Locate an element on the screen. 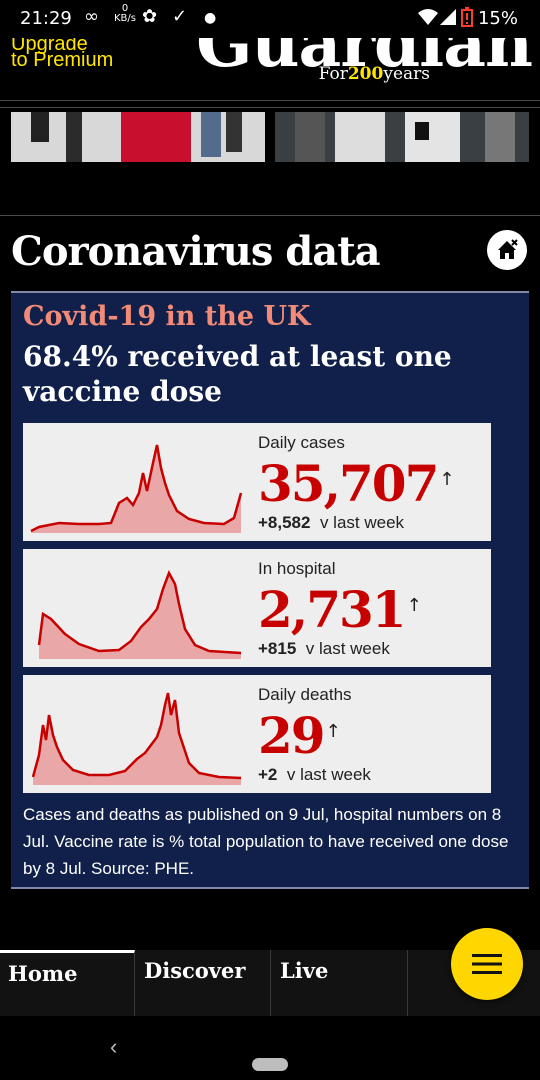  tagline: For200years is located at coordinates (374, 74).